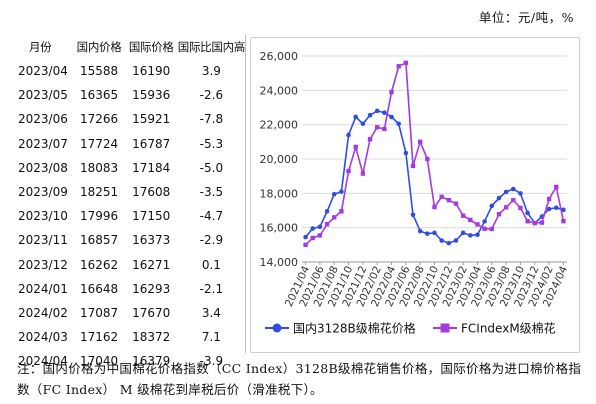  Describe the element at coordinates (151, 167) in the screenshot. I see `cell-international-price: 17184` at that location.